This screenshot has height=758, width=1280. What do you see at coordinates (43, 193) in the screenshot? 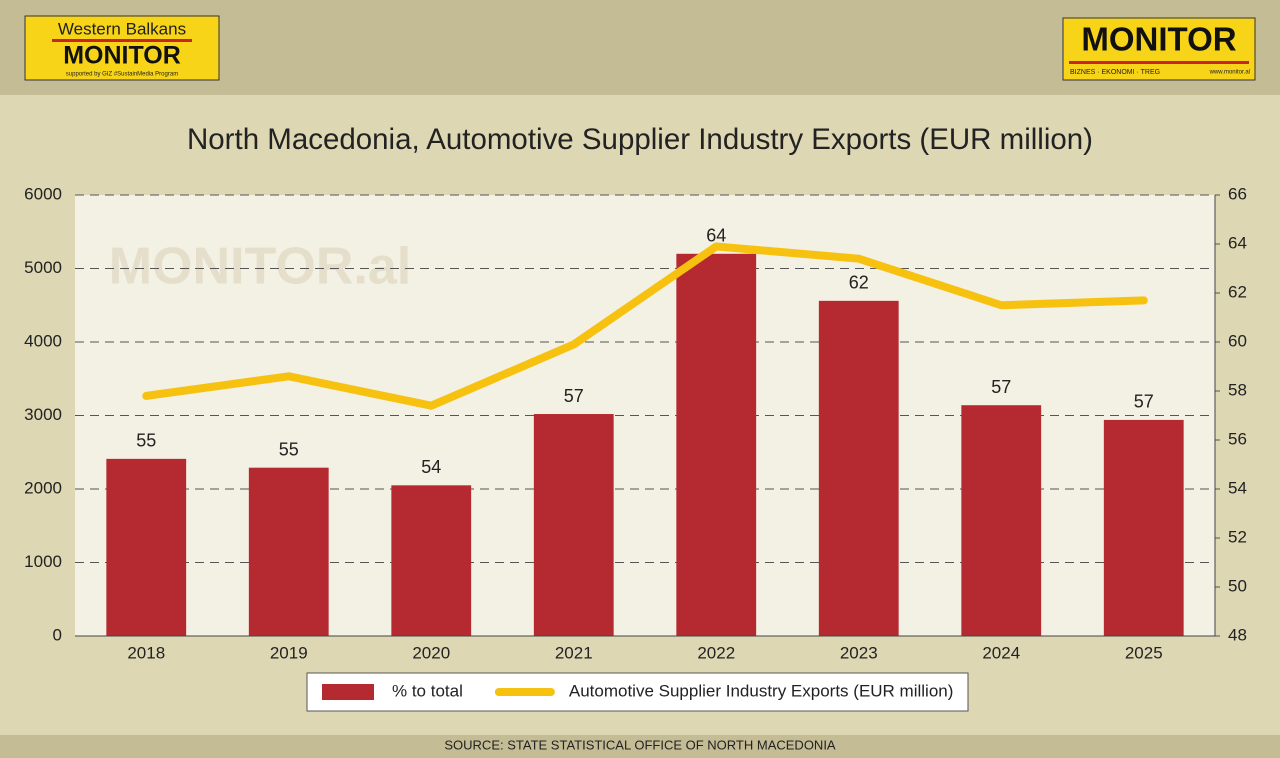
I see `y-tick-label: 6000` at bounding box center [43, 193].